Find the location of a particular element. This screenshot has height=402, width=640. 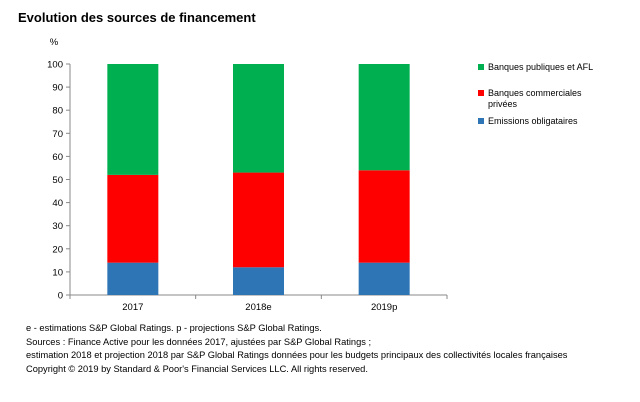

y-tick-label: 40 is located at coordinates (57, 203).